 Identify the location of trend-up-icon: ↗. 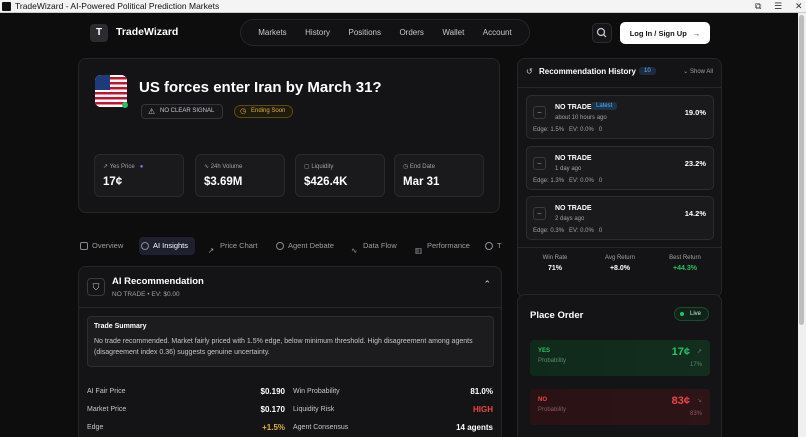
(699, 352).